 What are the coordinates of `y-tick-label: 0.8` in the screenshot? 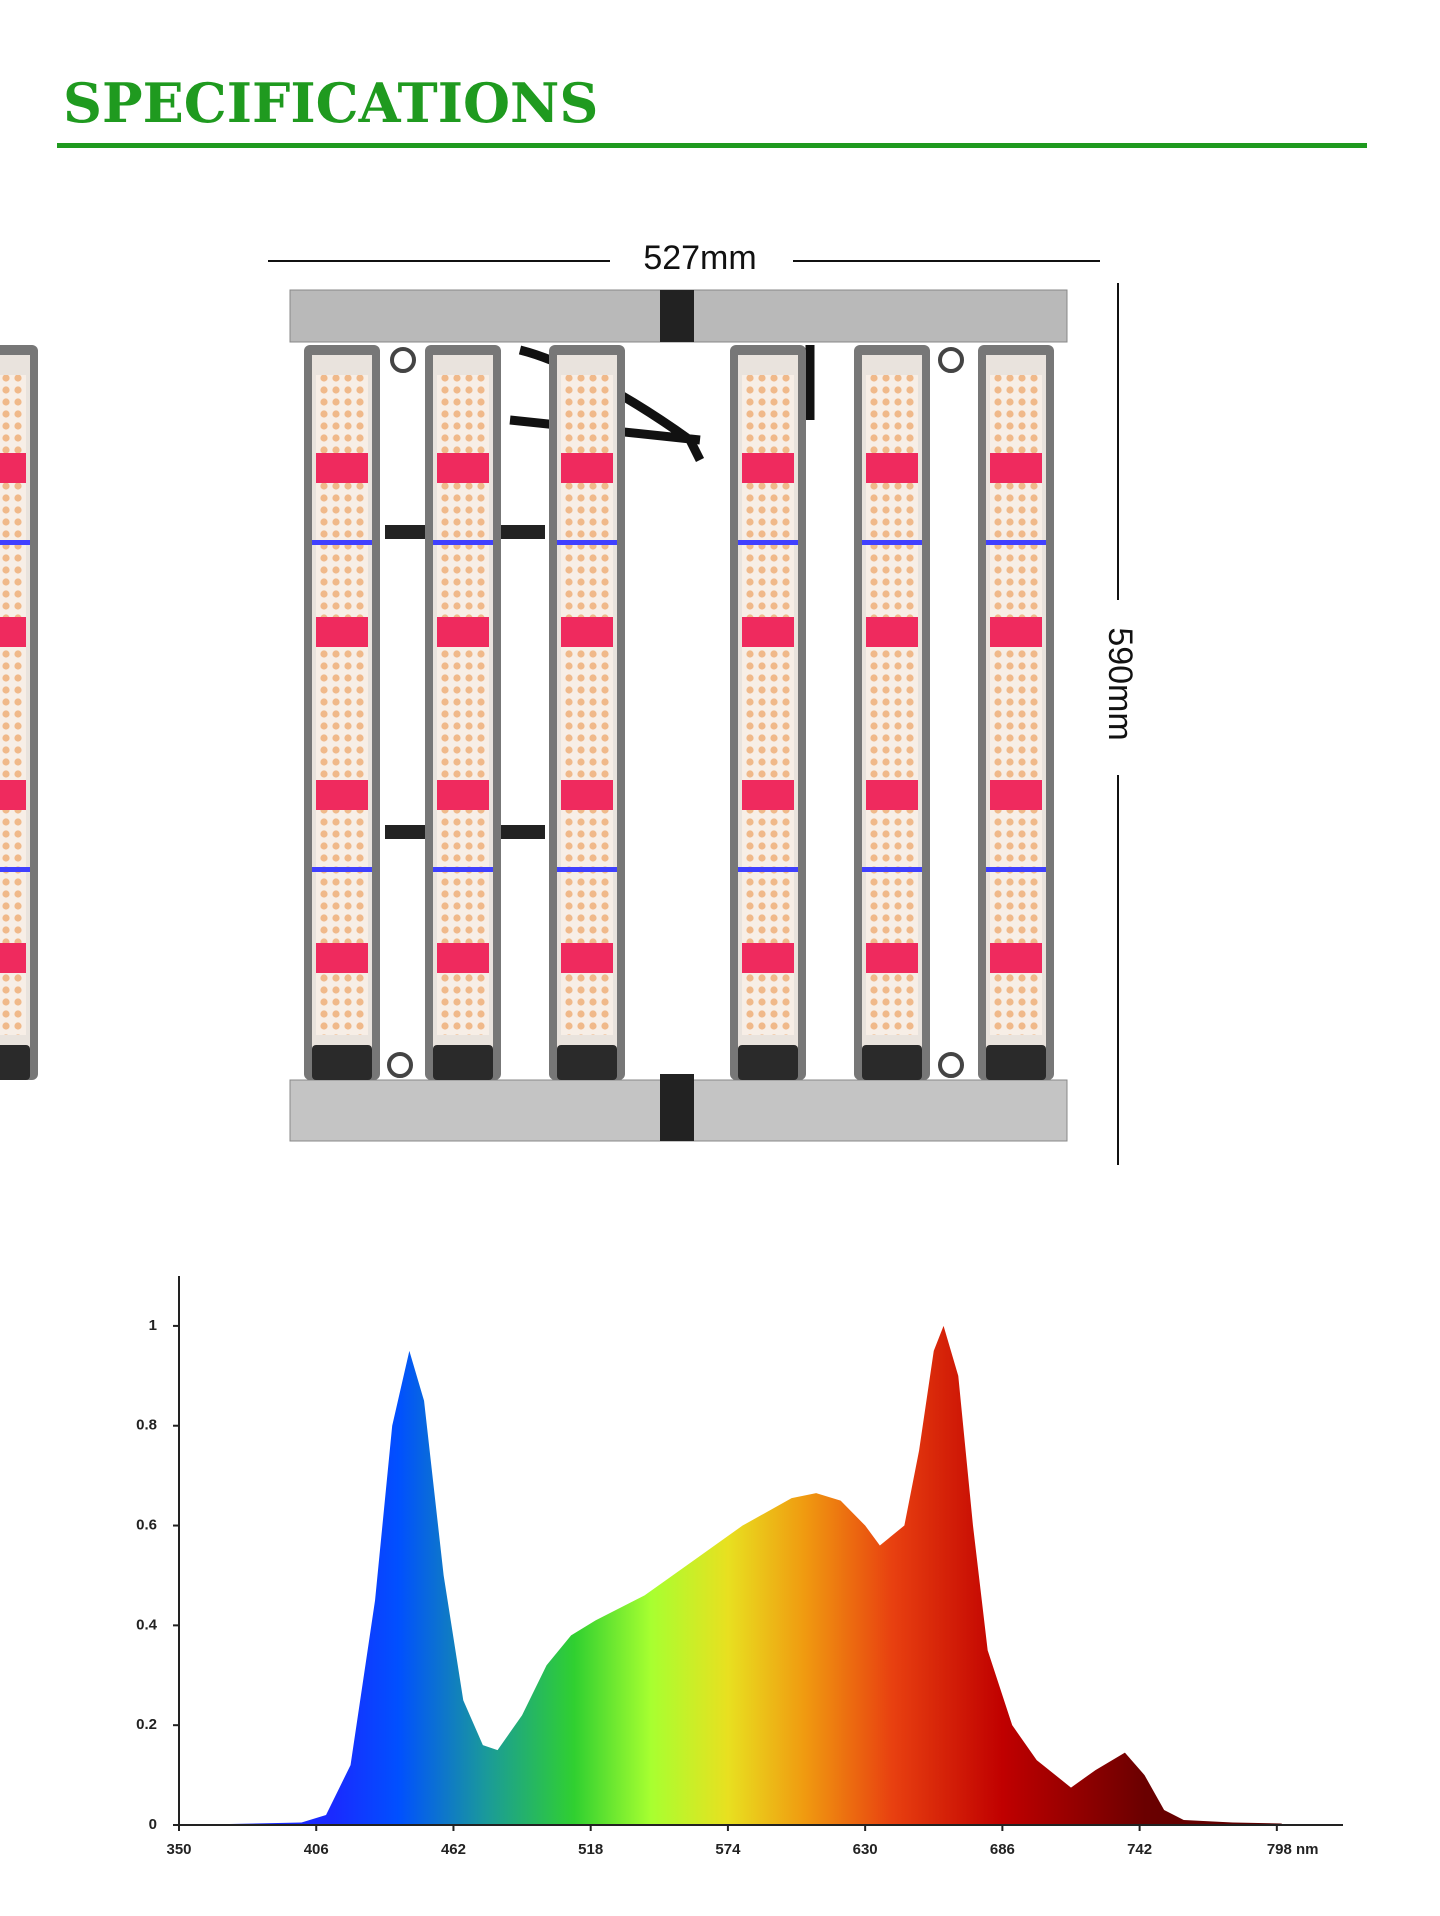 It's located at (146, 1425).